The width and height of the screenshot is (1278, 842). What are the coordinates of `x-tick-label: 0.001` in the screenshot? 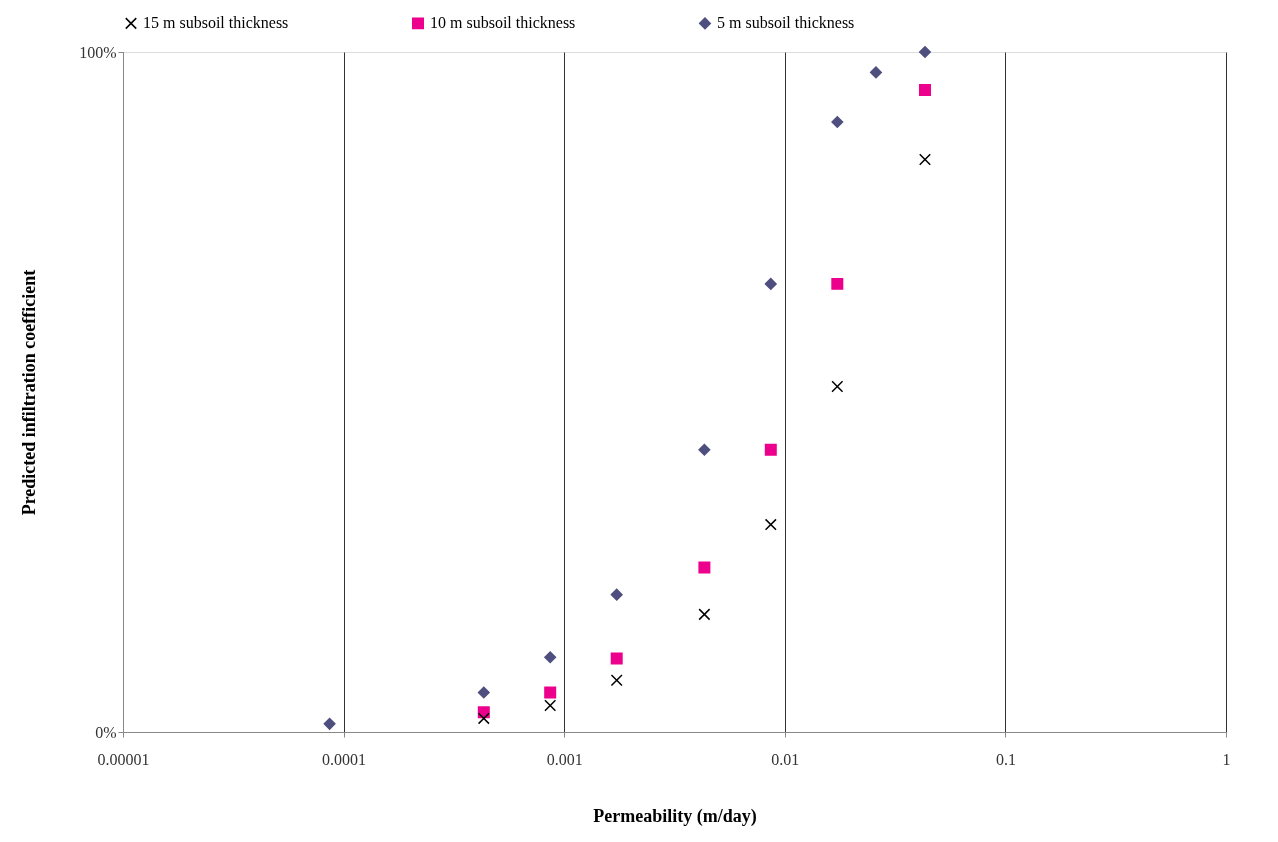 It's located at (564, 759).